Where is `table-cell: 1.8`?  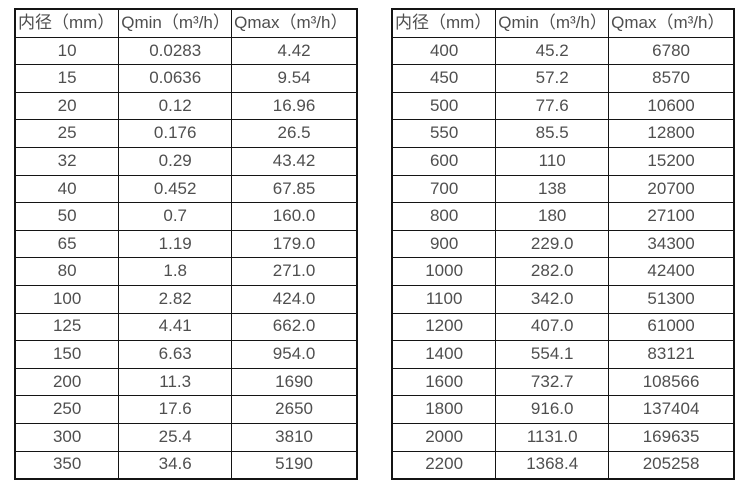 table-cell: 1.8 is located at coordinates (175, 271).